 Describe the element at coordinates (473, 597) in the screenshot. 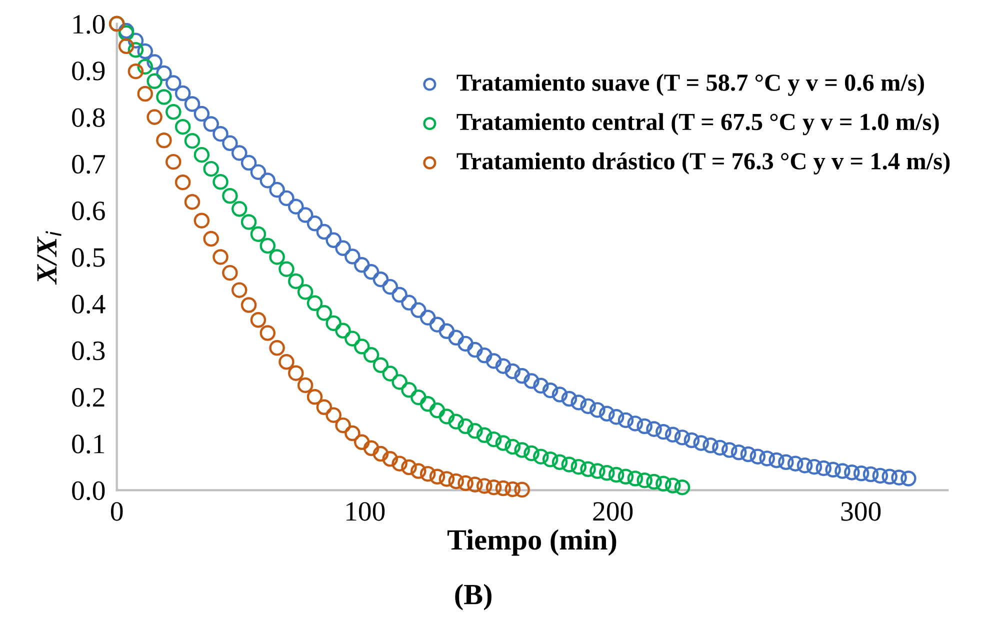

I see `text: (B)` at that location.